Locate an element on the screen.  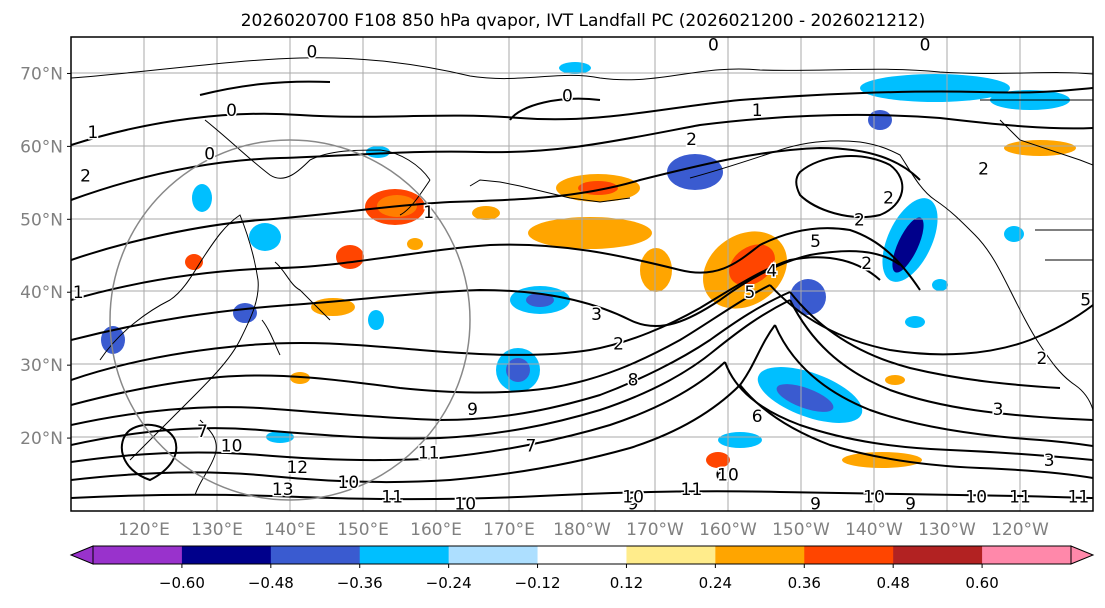
colorbar-tick-label: 0.24 is located at coordinates (715, 583).